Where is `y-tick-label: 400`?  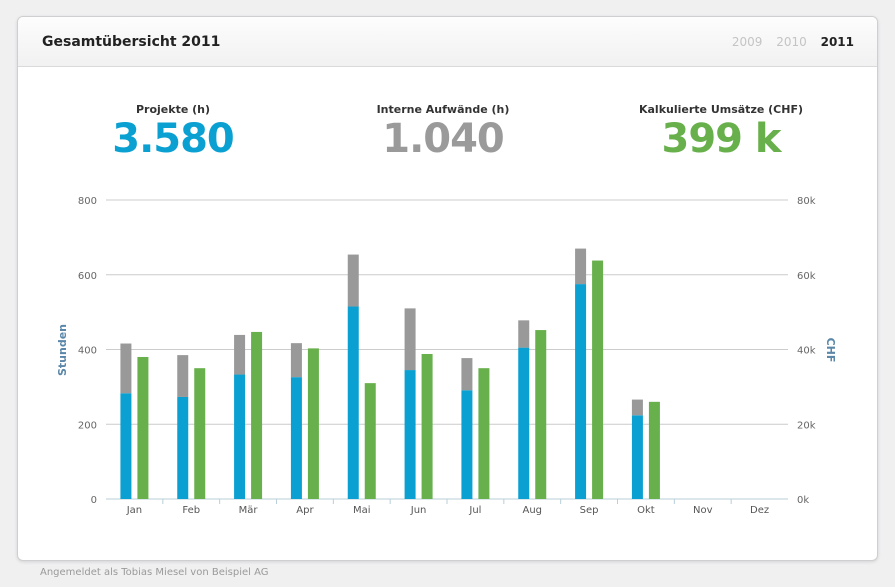 y-tick-label: 400 is located at coordinates (87, 351).